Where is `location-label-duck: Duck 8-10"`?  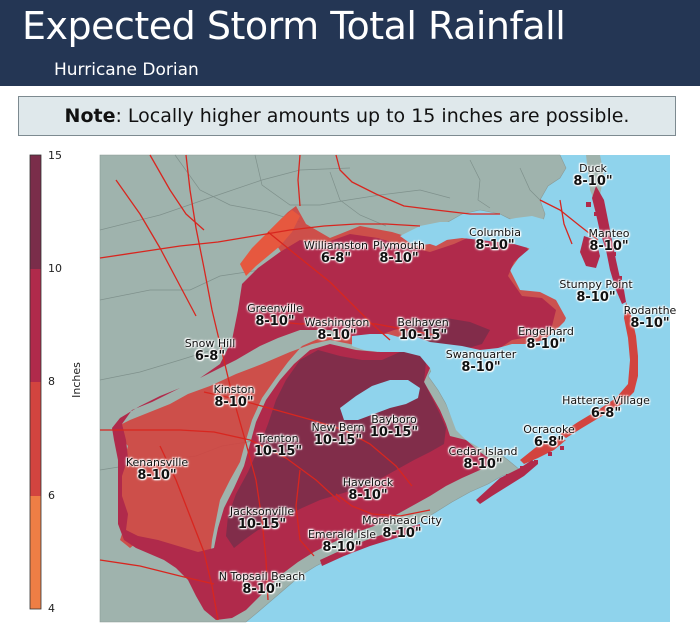
location-label-duck: Duck 8-10" is located at coordinates (592, 175).